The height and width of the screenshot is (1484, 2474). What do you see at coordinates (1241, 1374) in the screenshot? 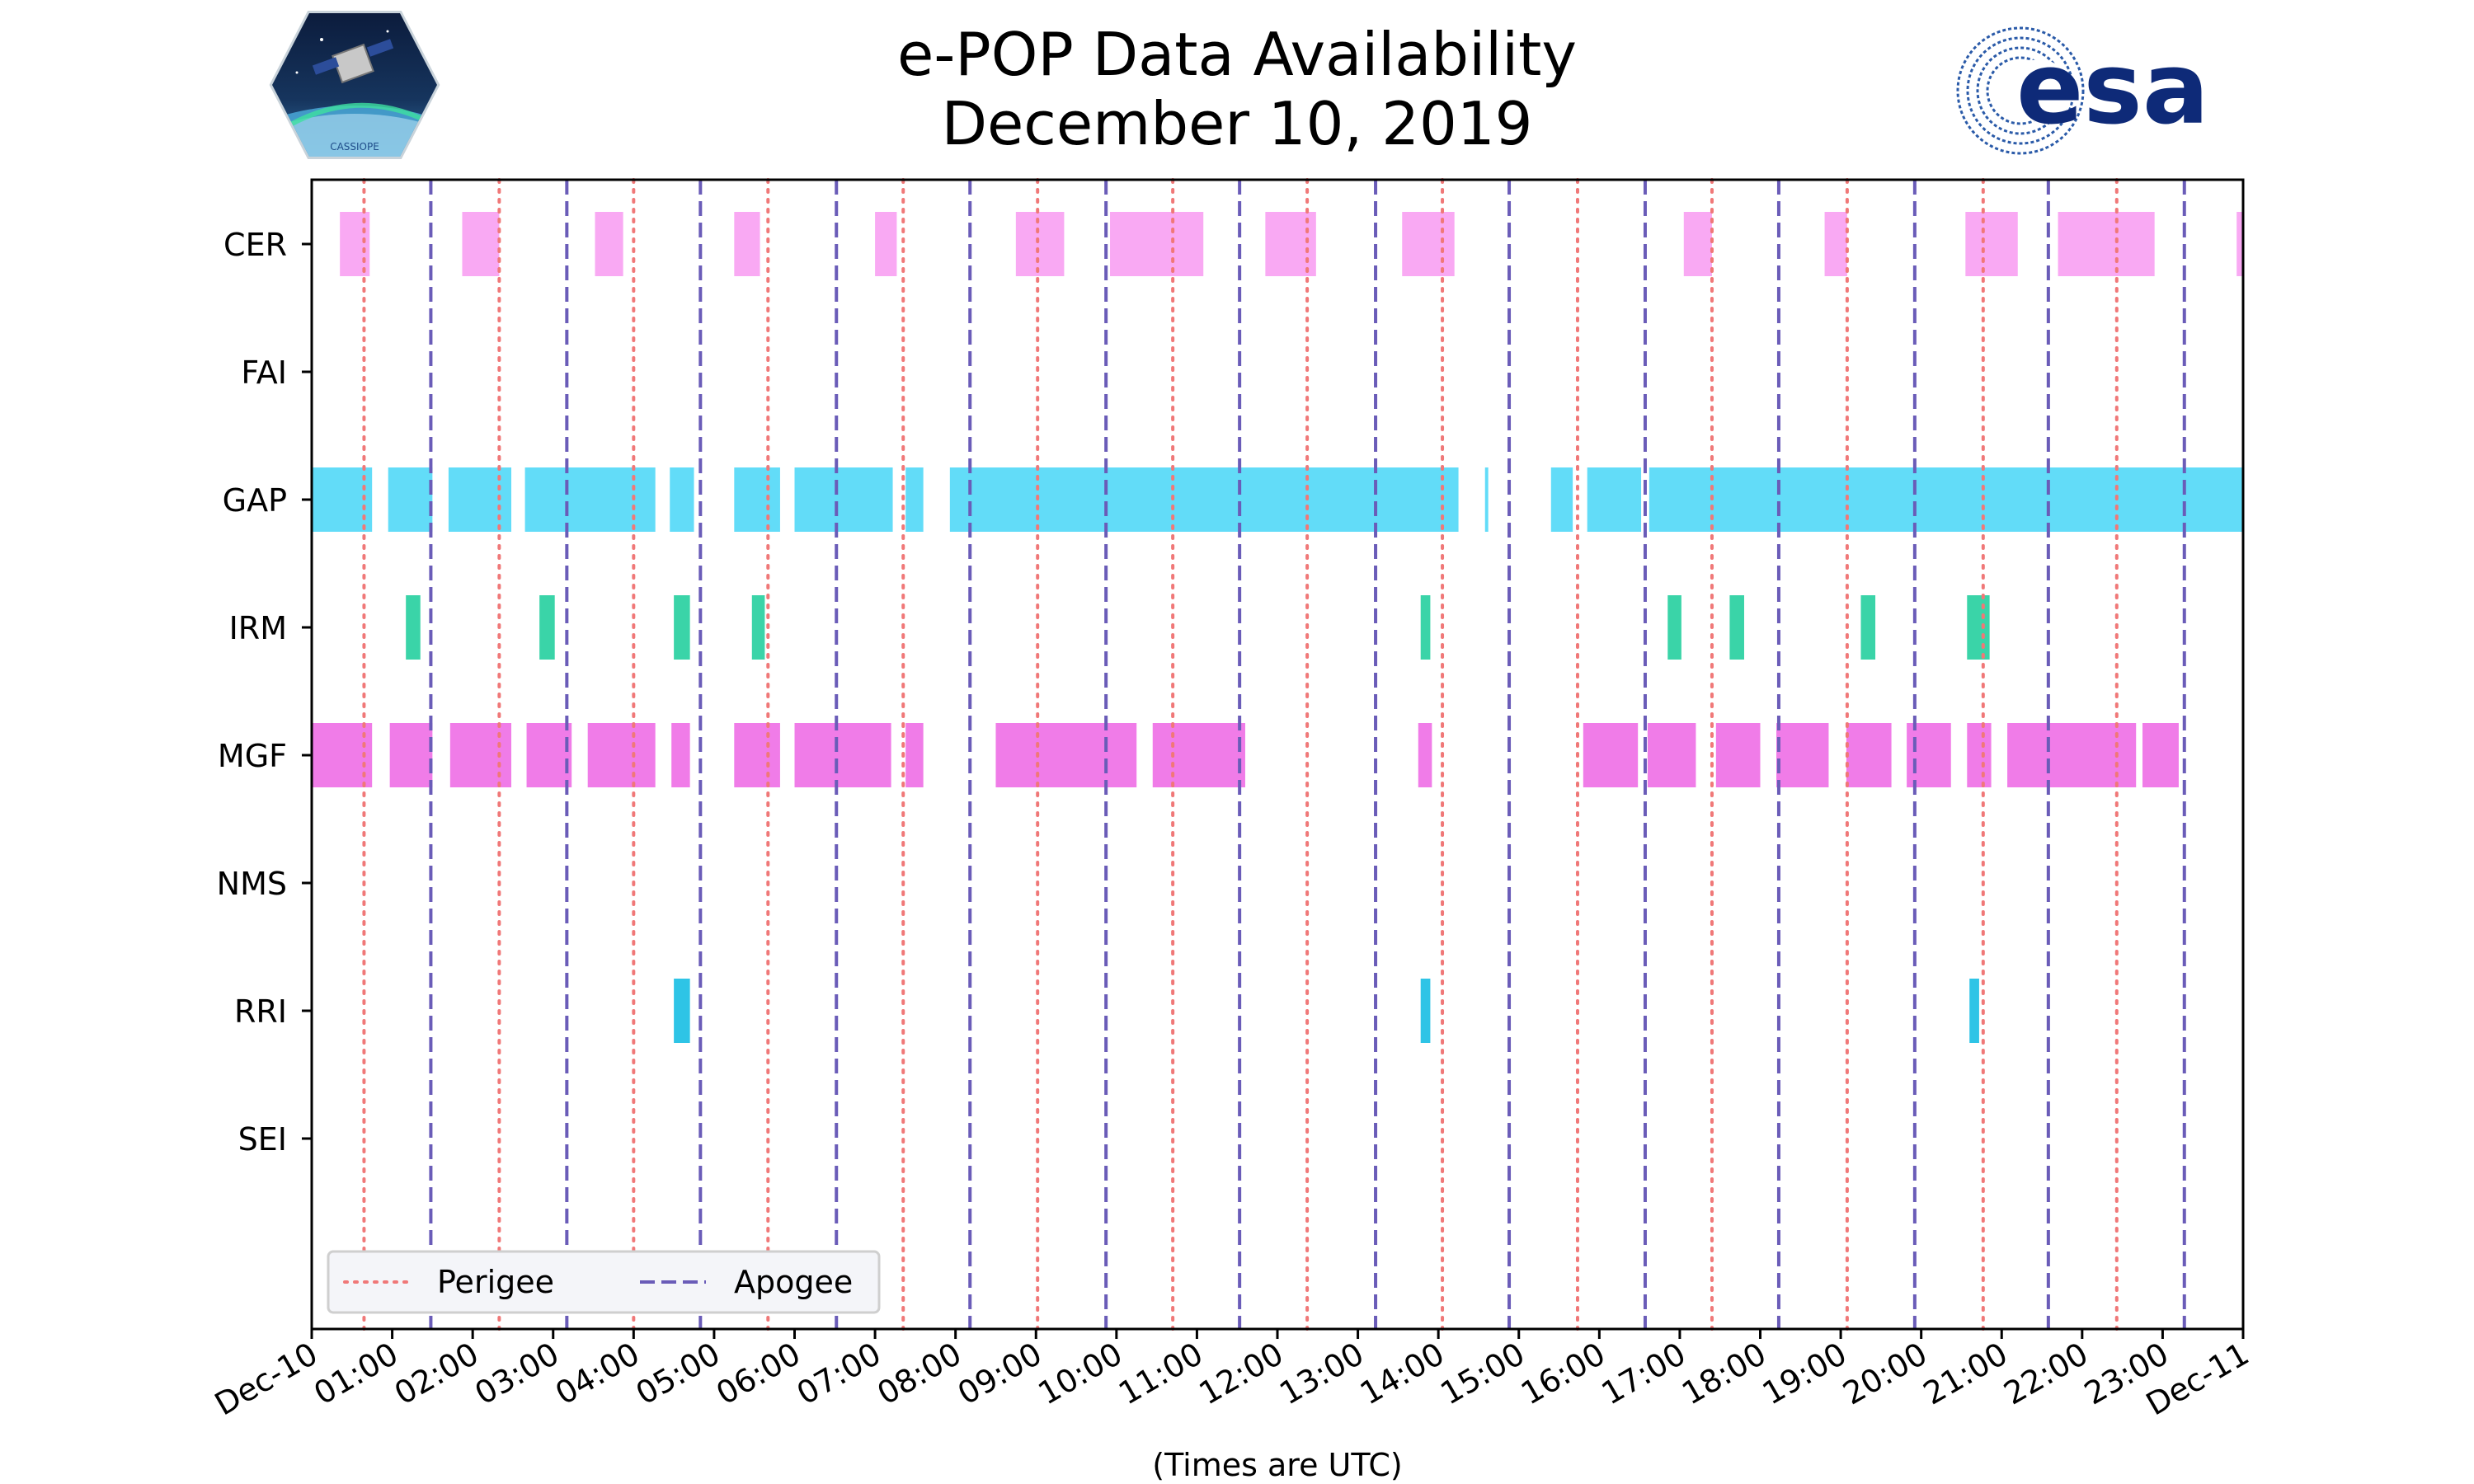
I see `x-tick-label: 12:00` at bounding box center [1241, 1374].